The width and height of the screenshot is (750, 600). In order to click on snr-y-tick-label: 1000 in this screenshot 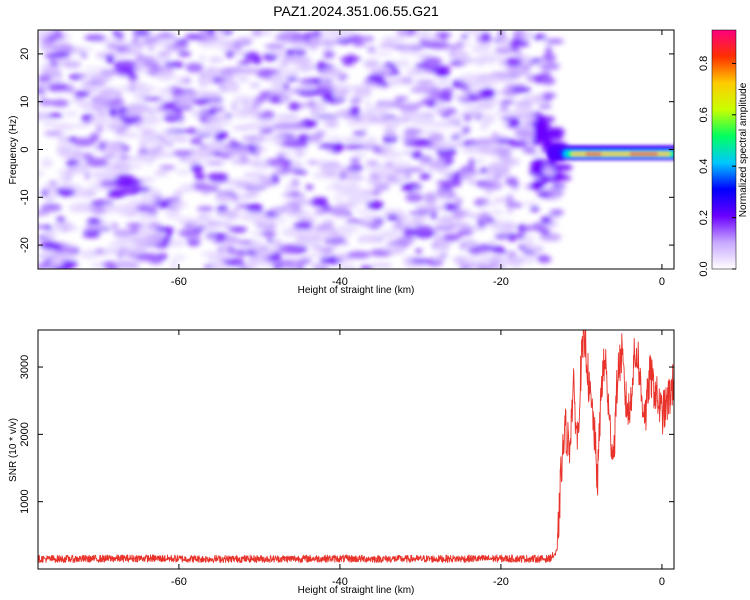, I will do `click(25, 501)`.